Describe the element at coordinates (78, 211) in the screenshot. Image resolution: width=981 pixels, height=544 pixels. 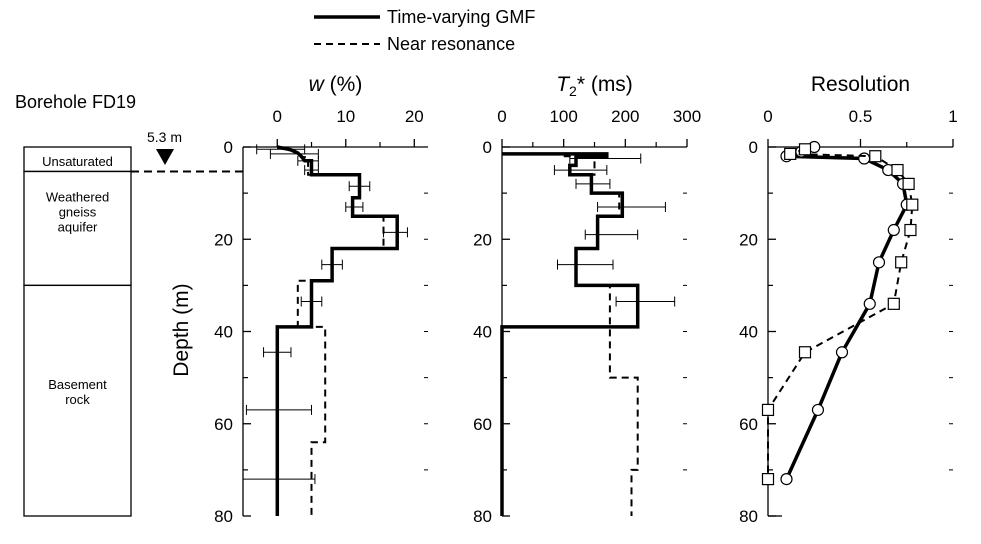
I see `log-layer-label: gneiss` at that location.